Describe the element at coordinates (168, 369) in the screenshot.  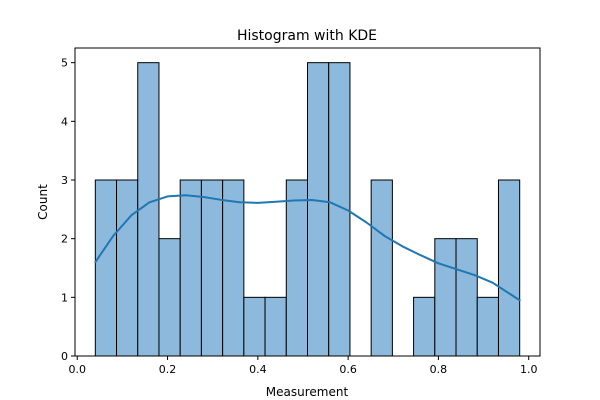
I see `x-tick-label: 0.2` at that location.